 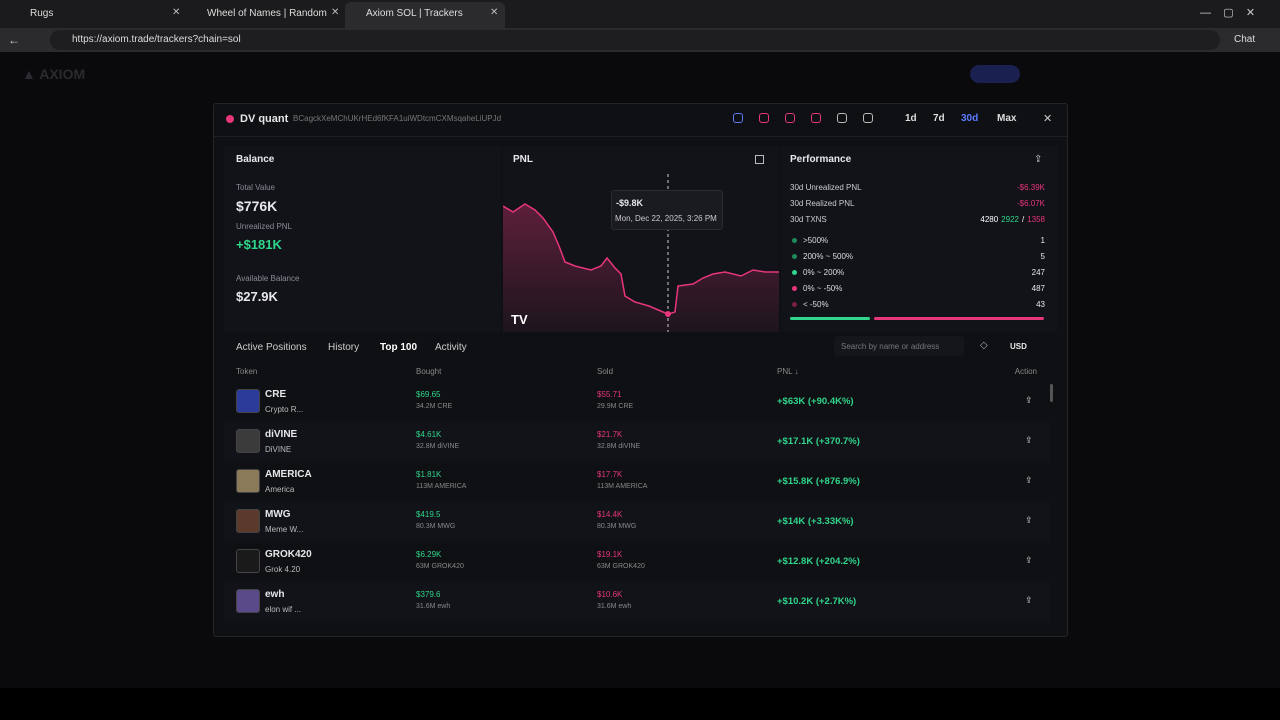 What do you see at coordinates (288, 474) in the screenshot?
I see `token-symbol: AMERICA` at bounding box center [288, 474].